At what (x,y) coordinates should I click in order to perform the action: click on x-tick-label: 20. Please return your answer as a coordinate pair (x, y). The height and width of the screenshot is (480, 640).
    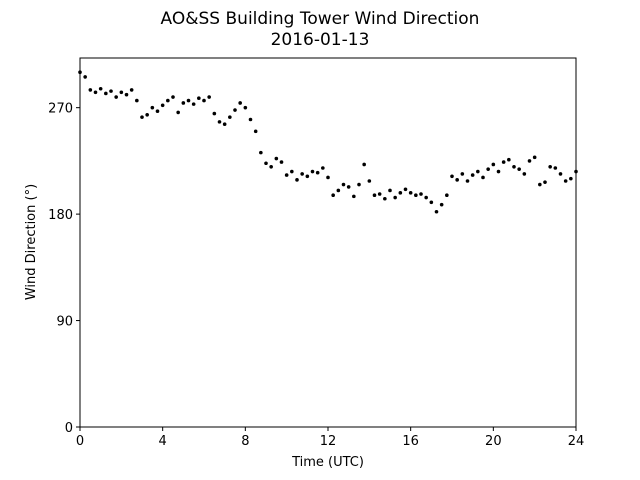
    Looking at the image, I should click on (493, 441).